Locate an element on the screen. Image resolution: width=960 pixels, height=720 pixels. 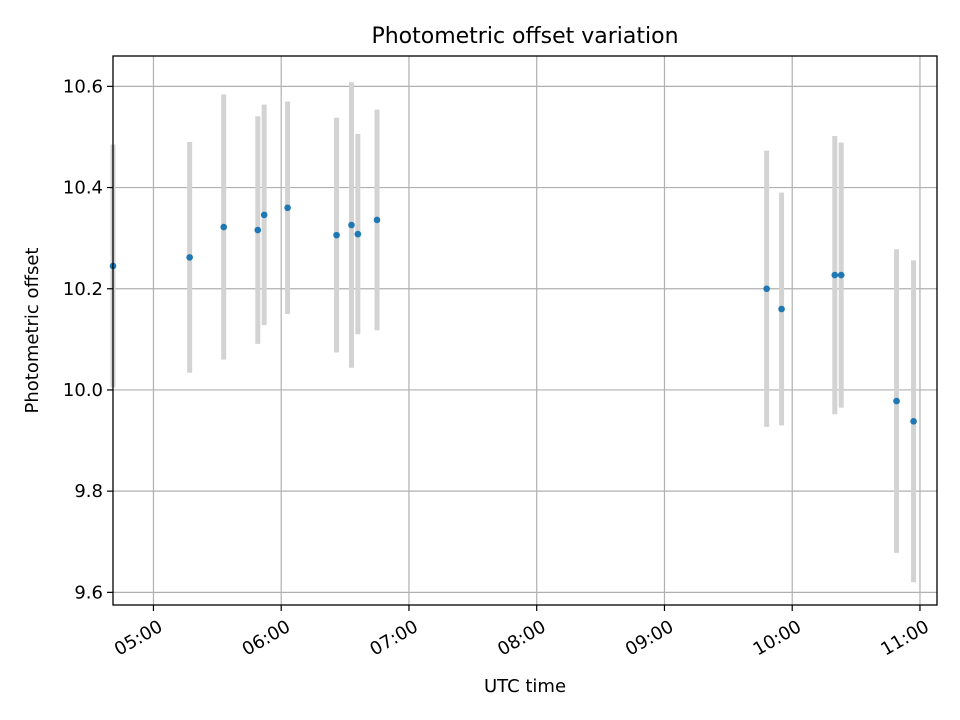
x-axis-label: UTC time is located at coordinates (525, 686).